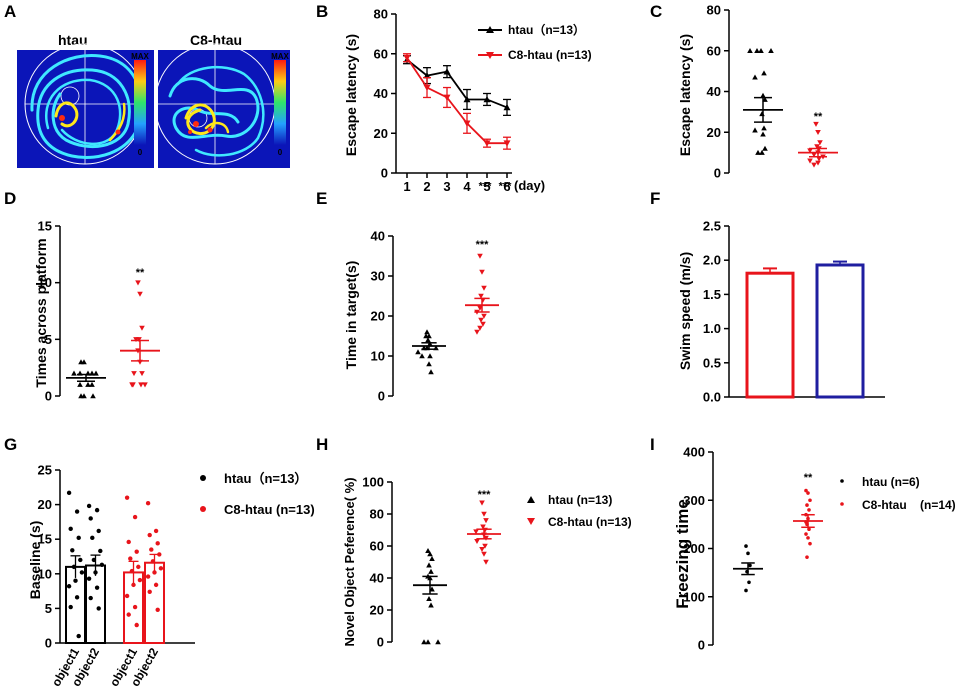 The width and height of the screenshot is (969, 695). What do you see at coordinates (321, 198) in the screenshot?
I see `panel-letter-e: E` at bounding box center [321, 198].